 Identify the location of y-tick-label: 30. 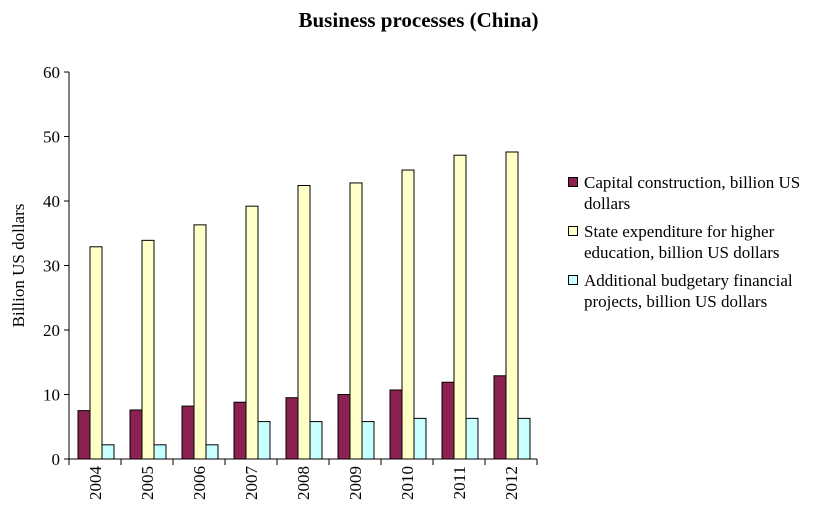
(51, 266).